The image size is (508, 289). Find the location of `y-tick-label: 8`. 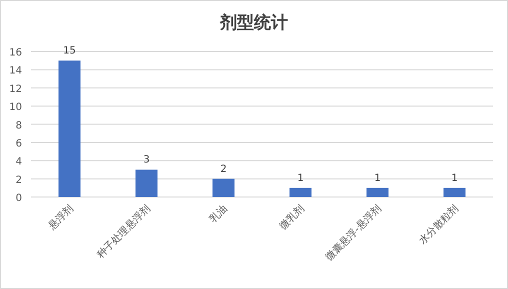

y-tick-label: 8 is located at coordinates (19, 126).